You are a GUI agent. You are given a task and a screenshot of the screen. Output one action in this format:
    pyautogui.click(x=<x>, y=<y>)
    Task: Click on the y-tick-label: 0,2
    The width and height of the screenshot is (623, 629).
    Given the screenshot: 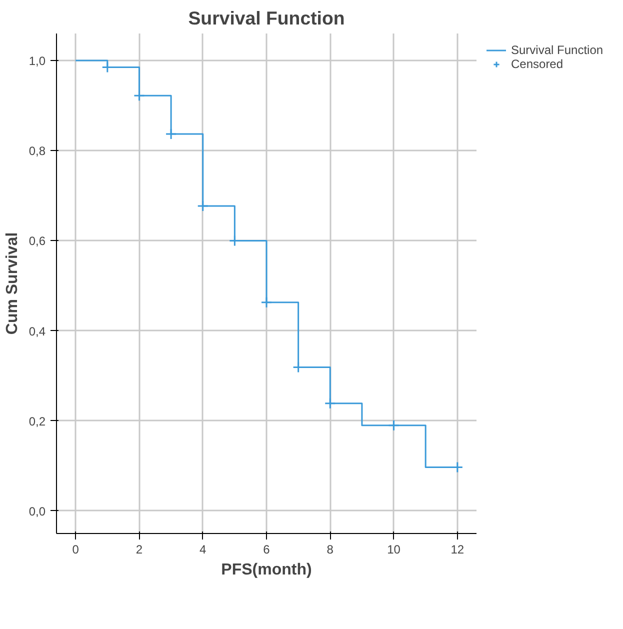 What is the action you would take?
    pyautogui.click(x=37, y=421)
    